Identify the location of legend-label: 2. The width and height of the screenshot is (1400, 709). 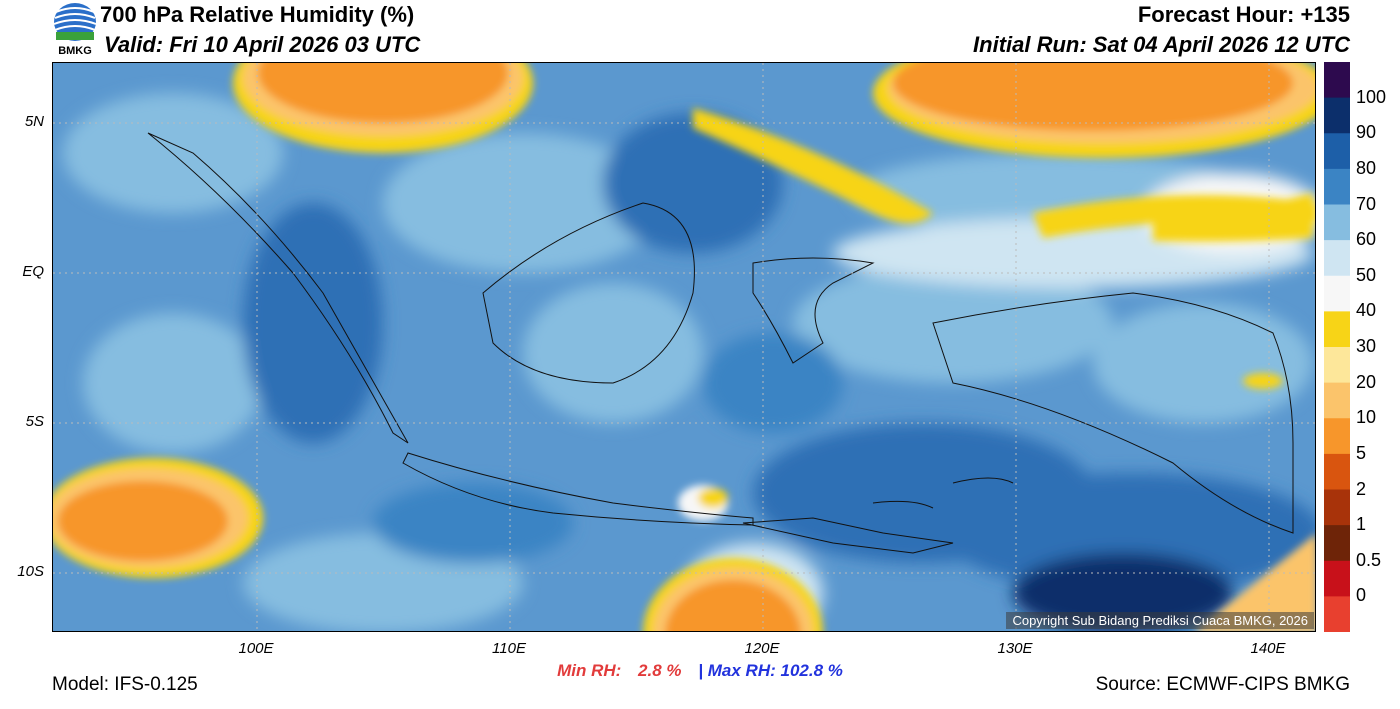
(1361, 488).